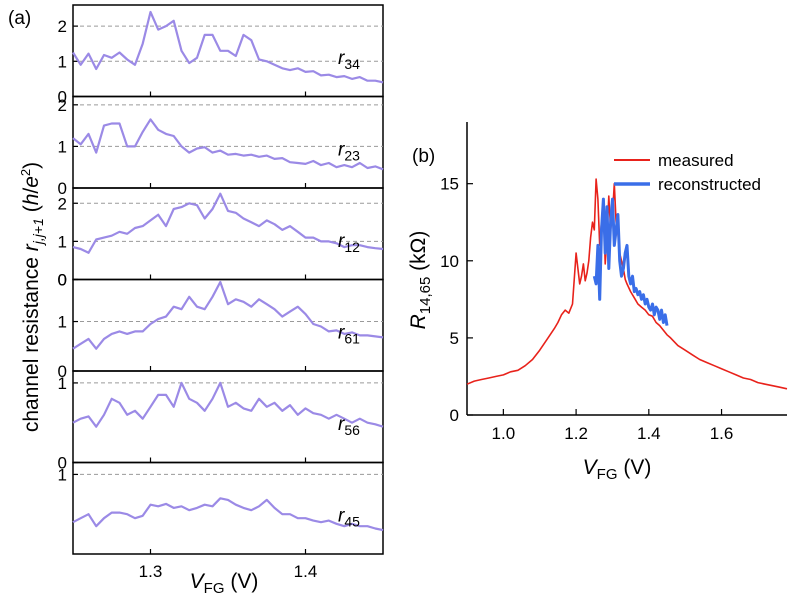 The width and height of the screenshot is (789, 600). What do you see at coordinates (228, 315) in the screenshot?
I see `subplot-3-series-line` at bounding box center [228, 315].